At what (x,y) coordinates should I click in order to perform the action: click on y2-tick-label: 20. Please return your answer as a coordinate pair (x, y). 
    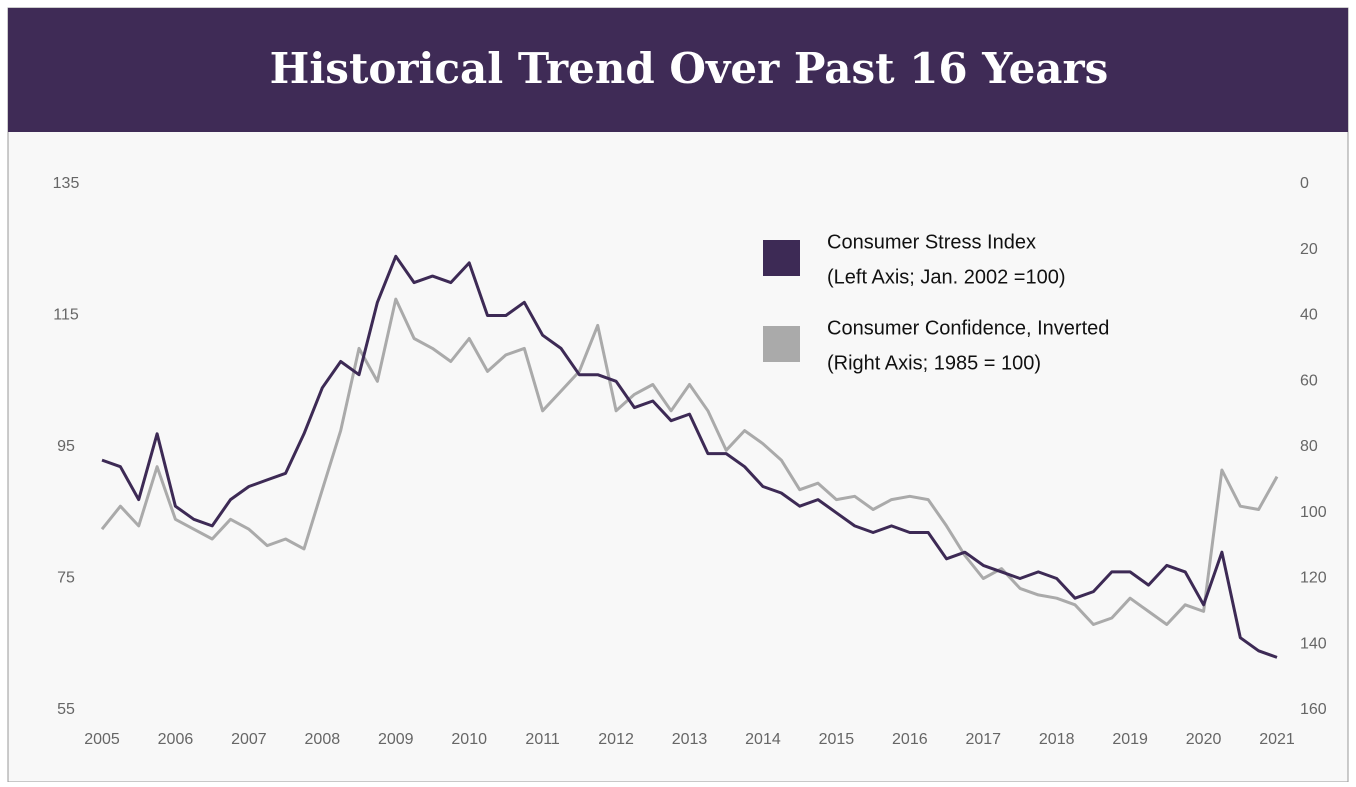
    Looking at the image, I should click on (1309, 249).